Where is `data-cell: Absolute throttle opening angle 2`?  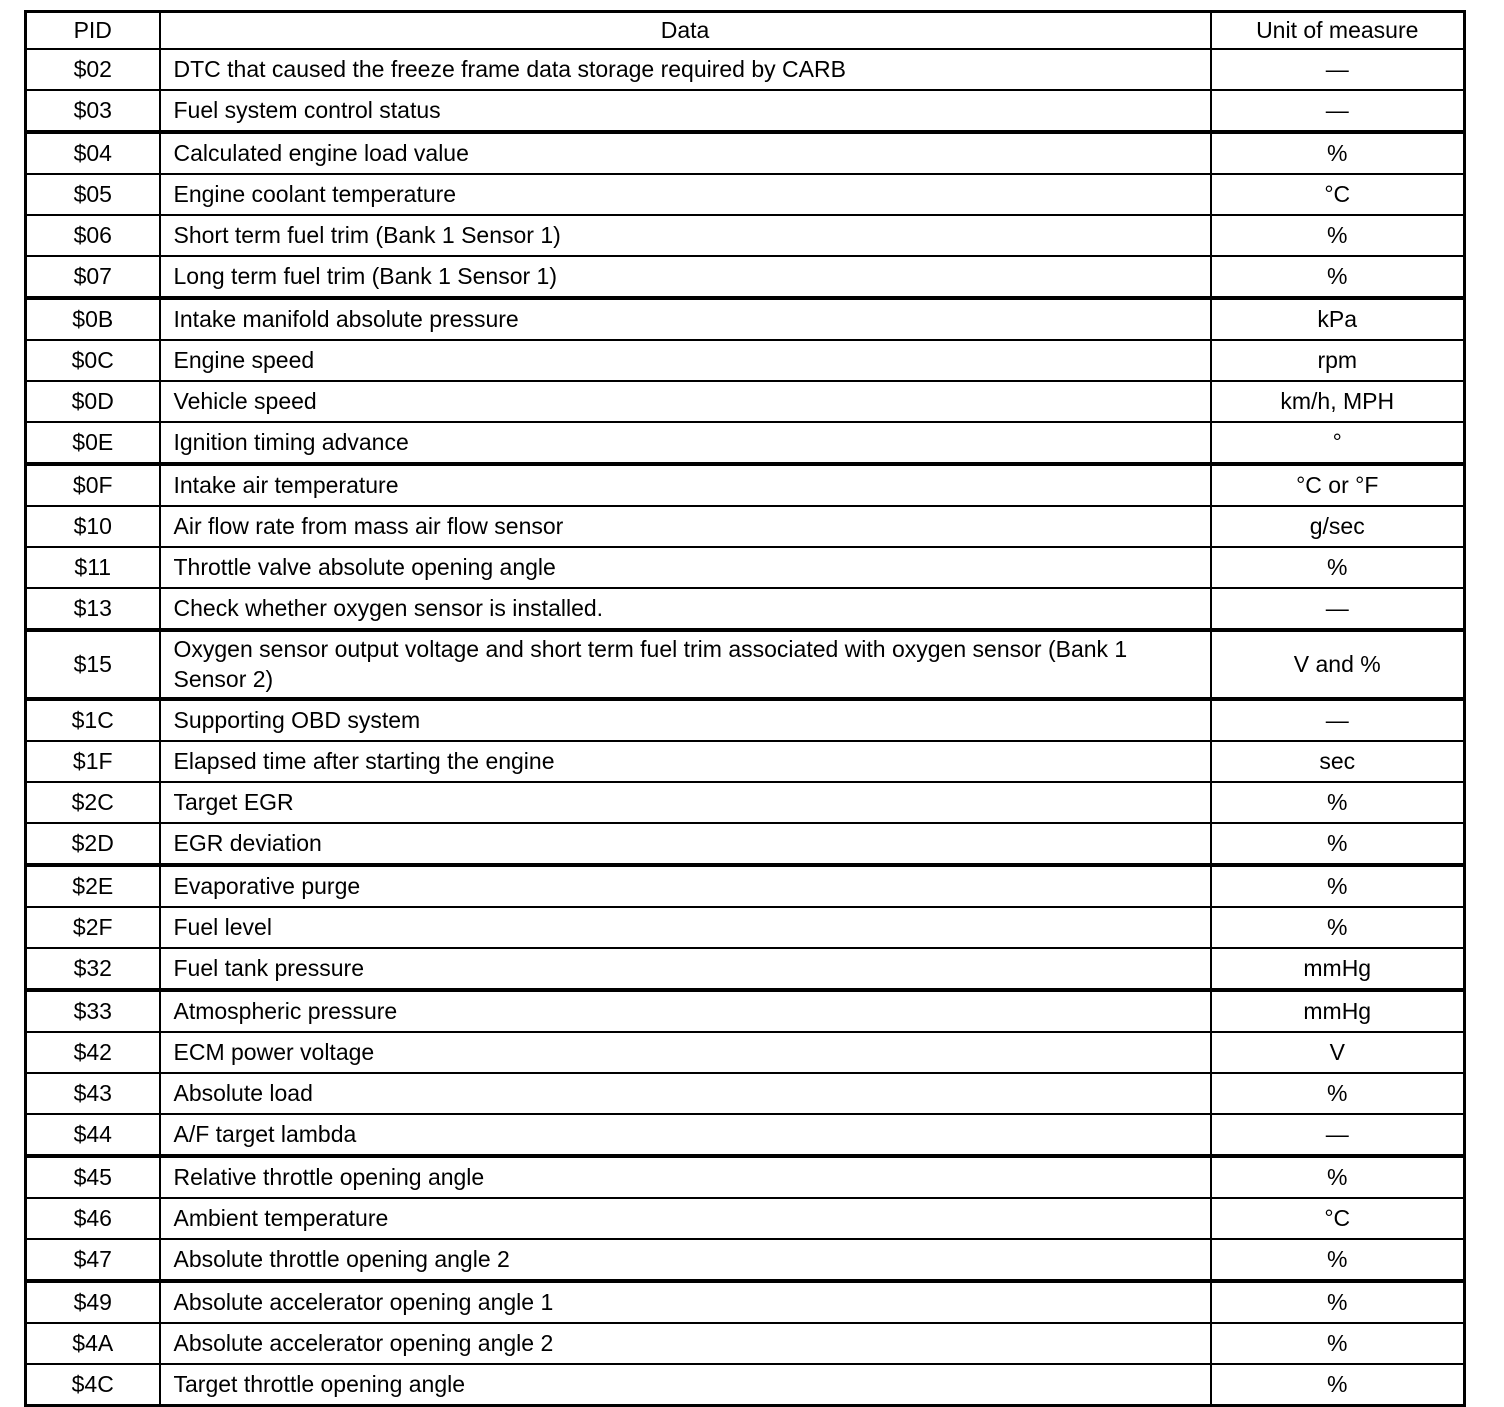
data-cell: Absolute throttle opening angle 2 is located at coordinates (685, 1259).